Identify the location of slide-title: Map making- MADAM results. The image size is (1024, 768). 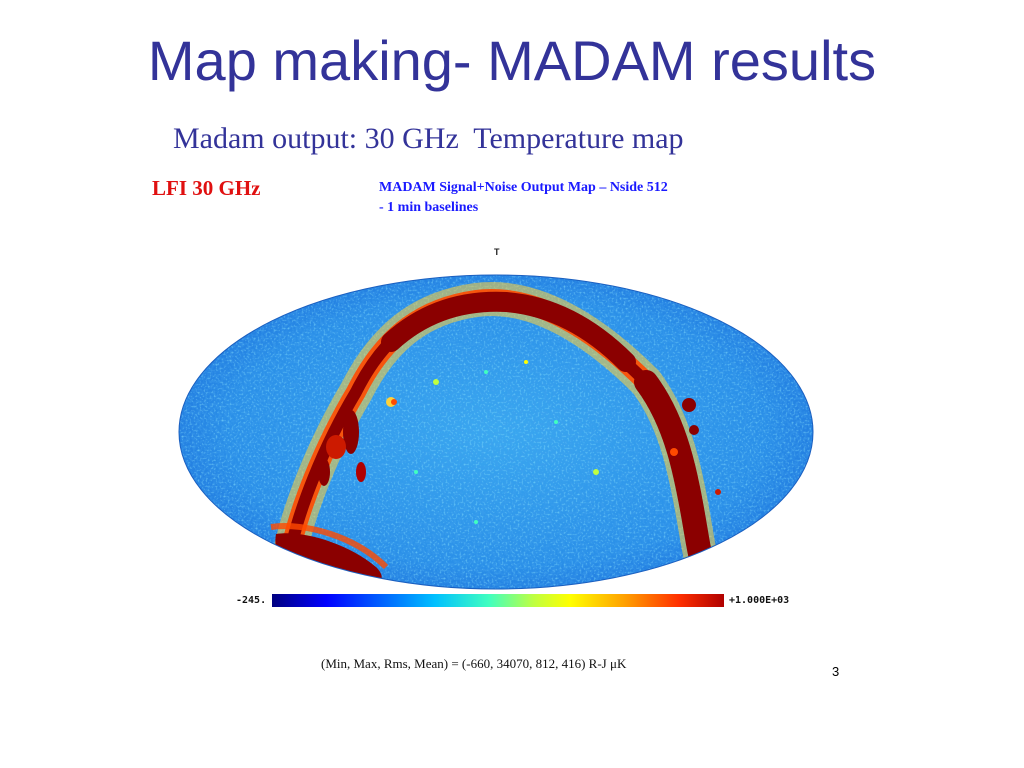
(512, 60).